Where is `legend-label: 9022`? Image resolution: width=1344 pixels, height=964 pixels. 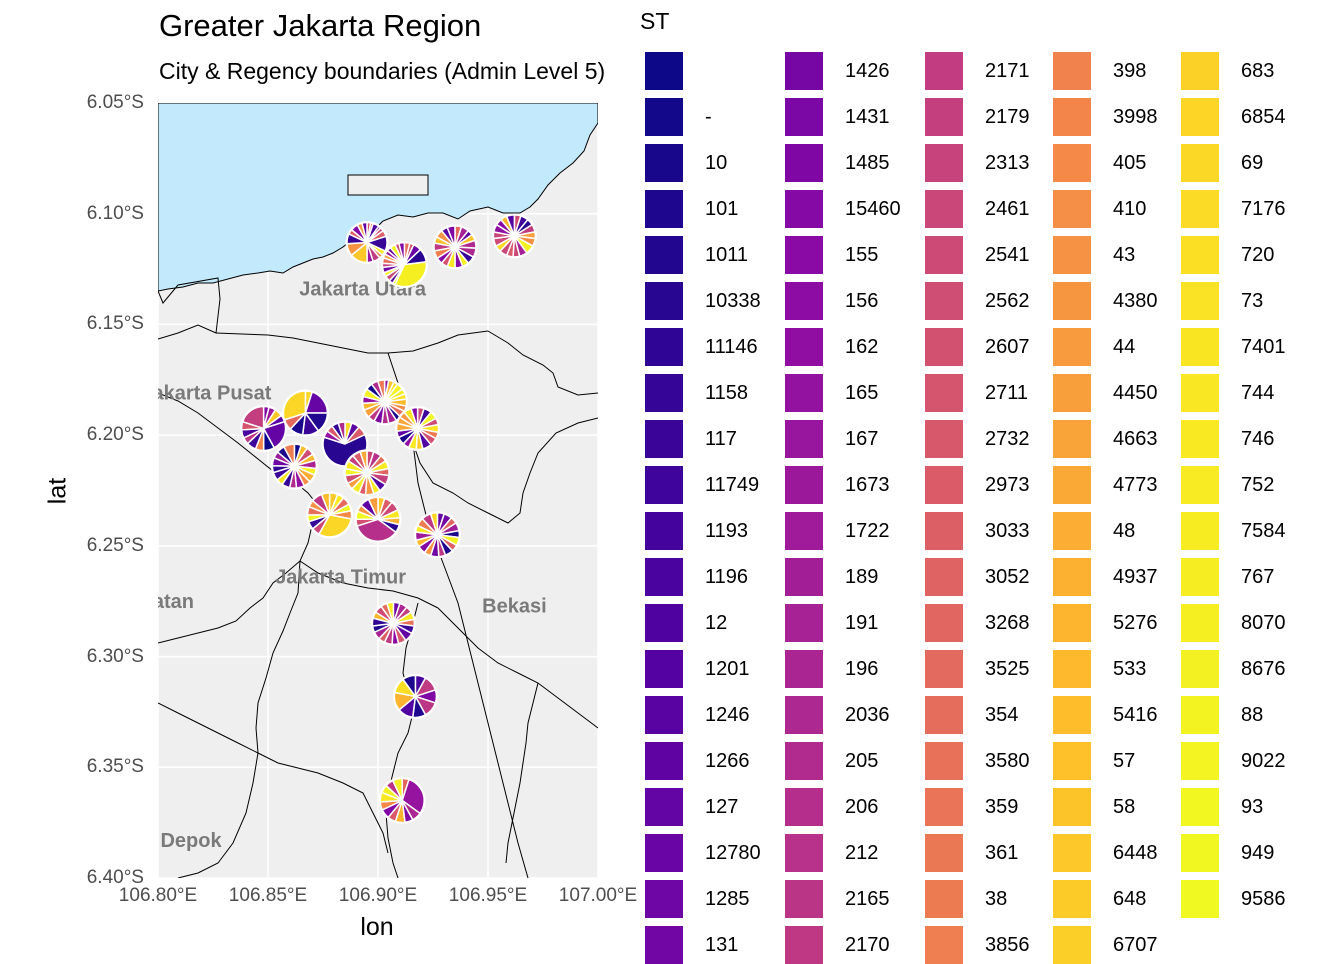
legend-label: 9022 is located at coordinates (1263, 761).